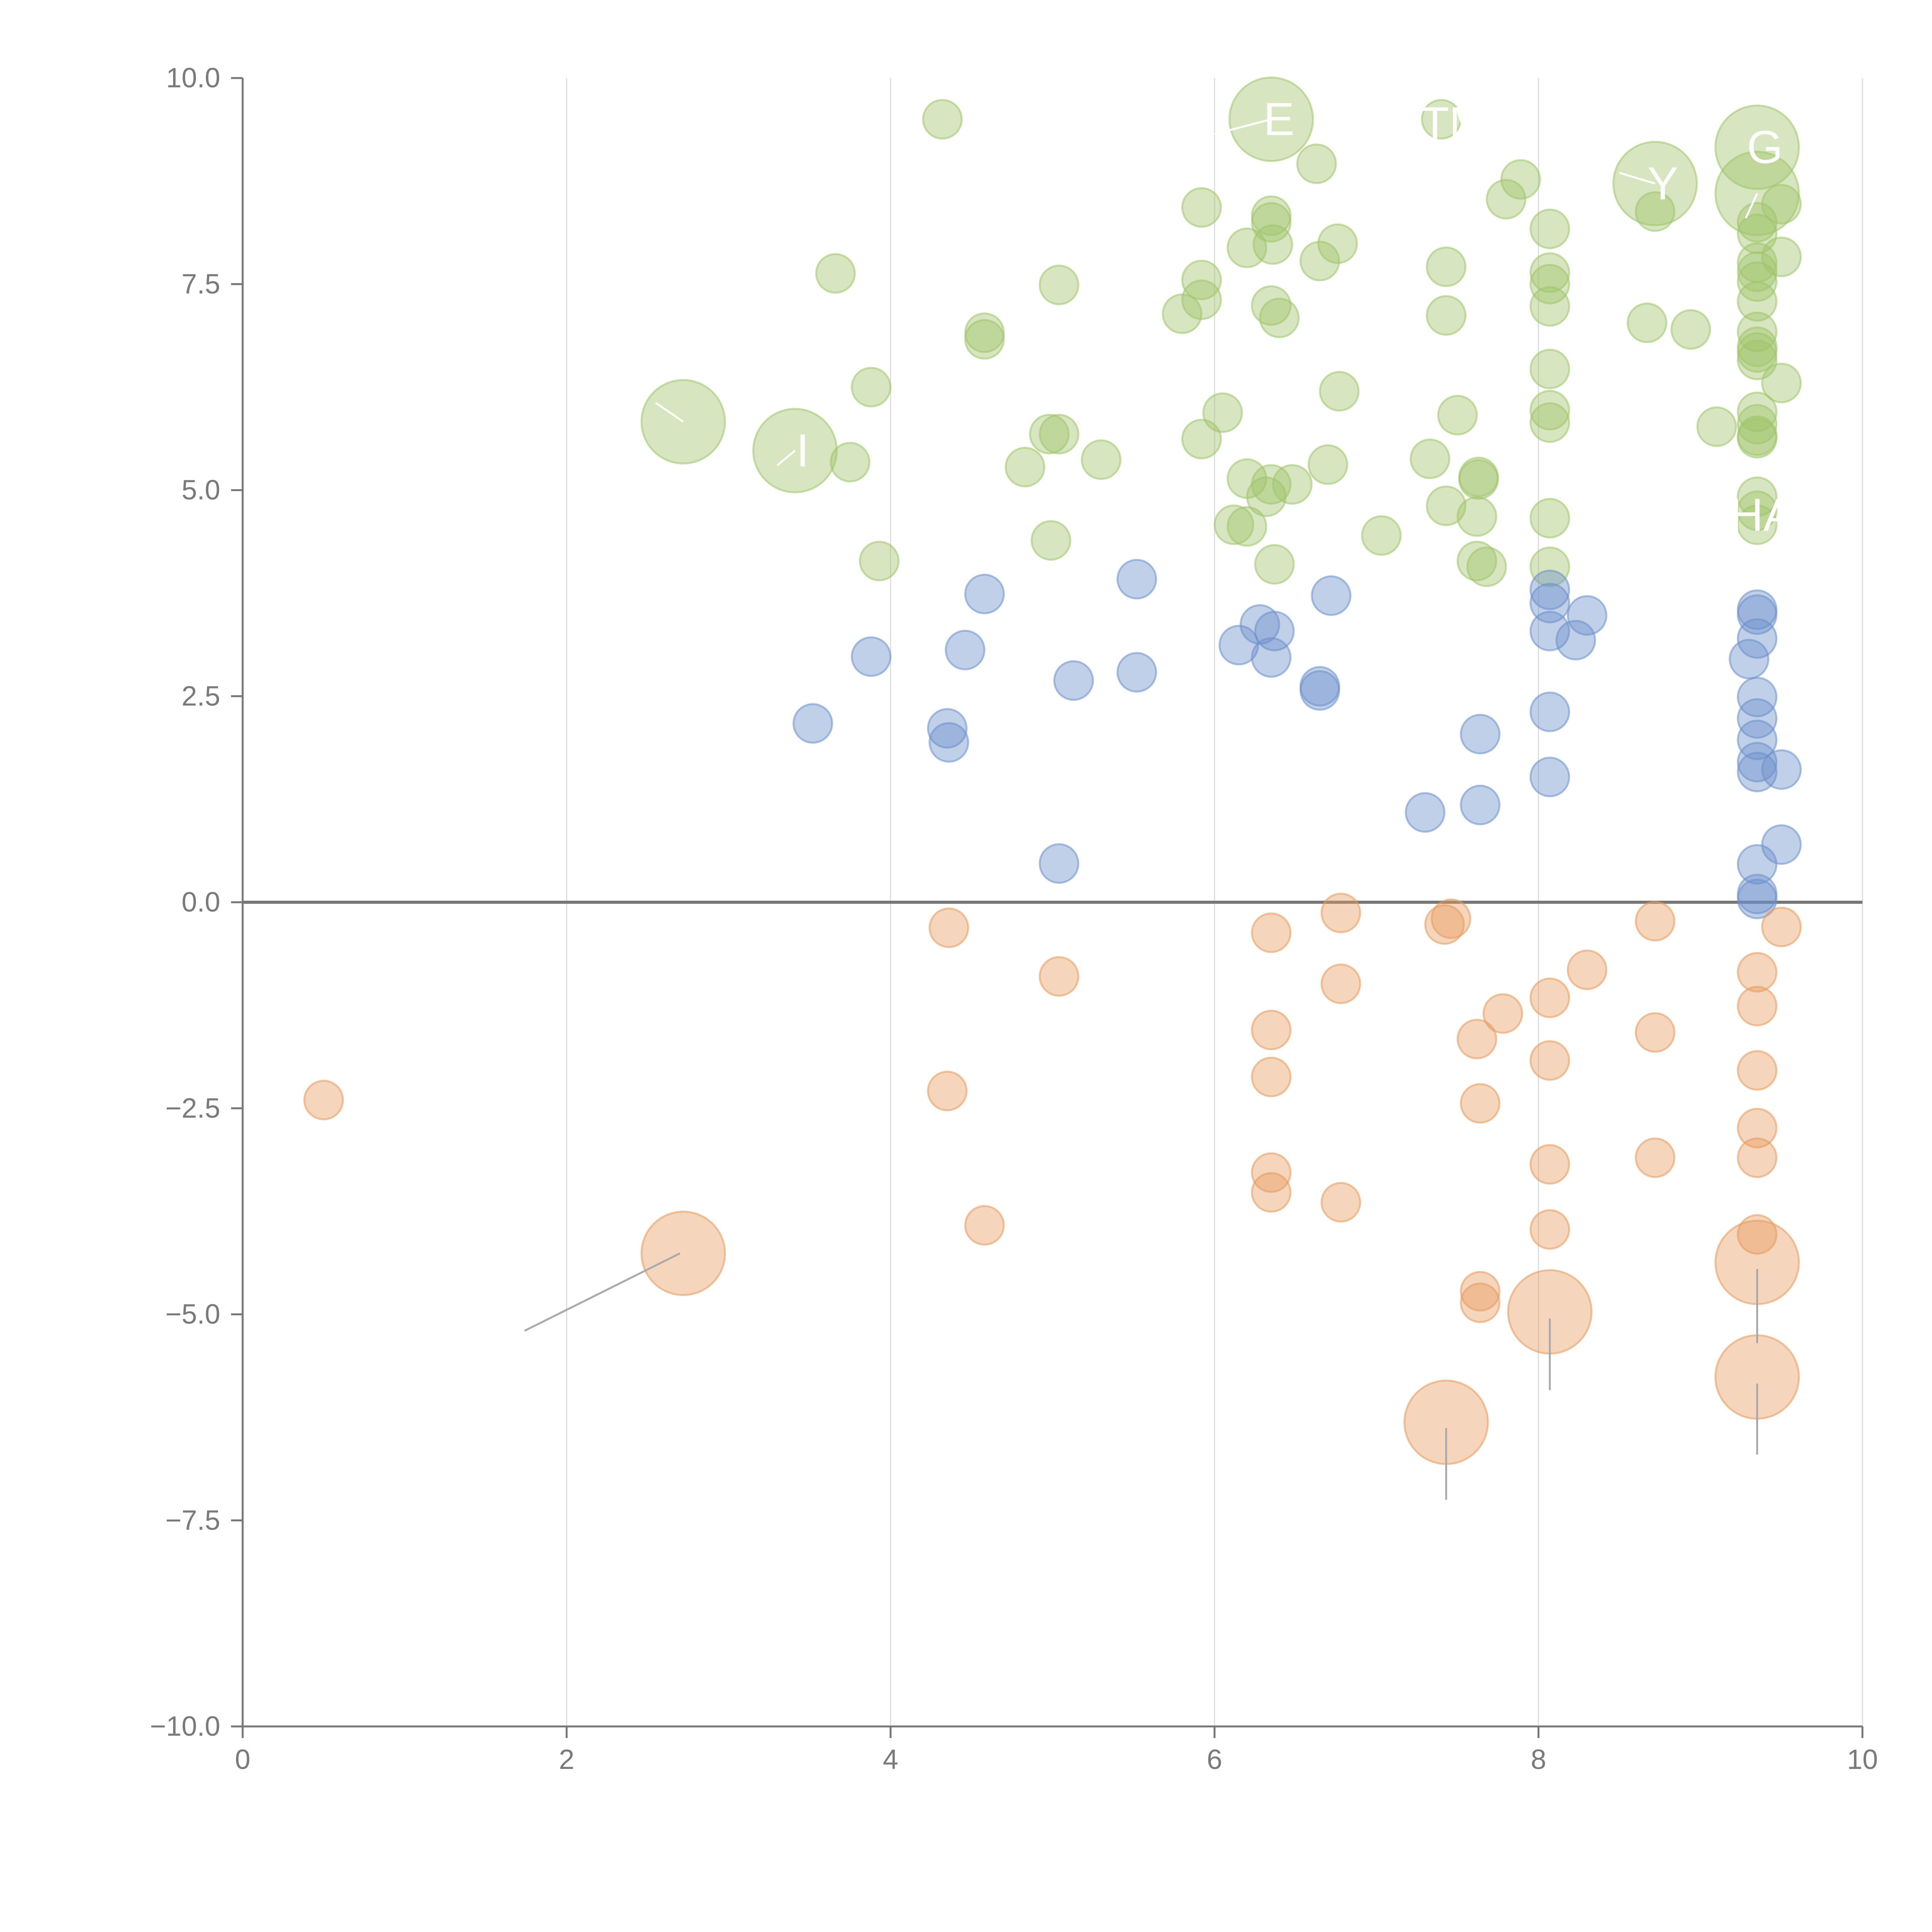 The image size is (1932, 1932). I want to click on bubble-label: G, so click(1765, 147).